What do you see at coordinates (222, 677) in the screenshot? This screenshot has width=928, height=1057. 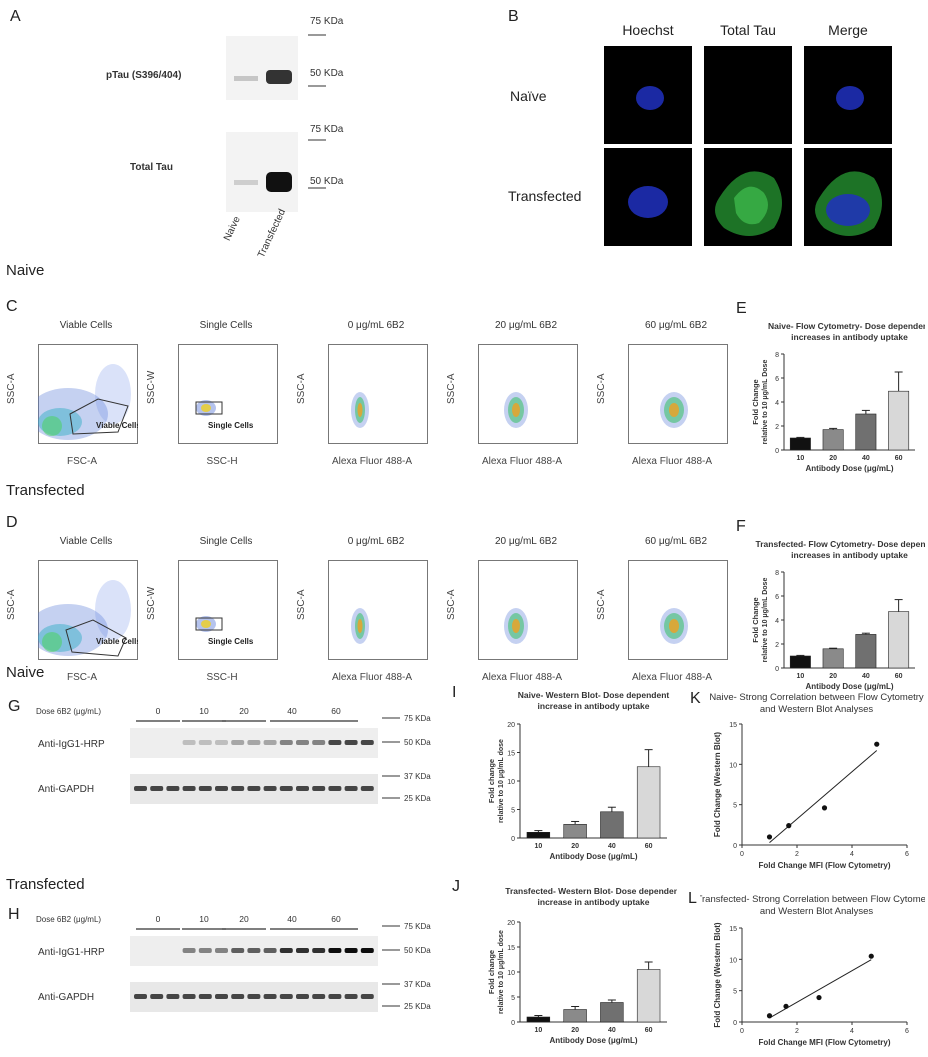 I see `flow-plot-xlabel: SSC-H` at bounding box center [222, 677].